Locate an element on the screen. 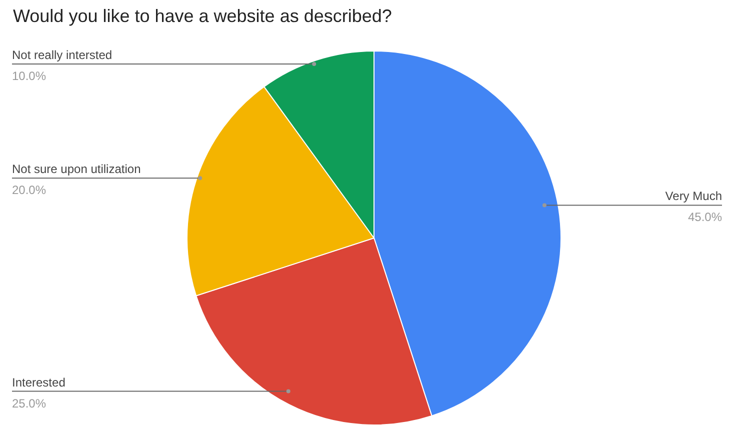 This screenshot has height=430, width=729. data-label: 20.0% is located at coordinates (29, 190).